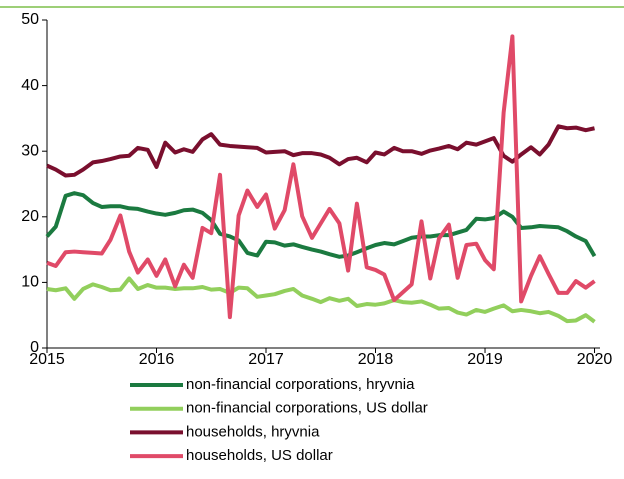 Image resolution: width=624 pixels, height=479 pixels. Describe the element at coordinates (300, 384) in the screenshot. I see `legend-label: non-financial corporations, hryvnia` at that location.